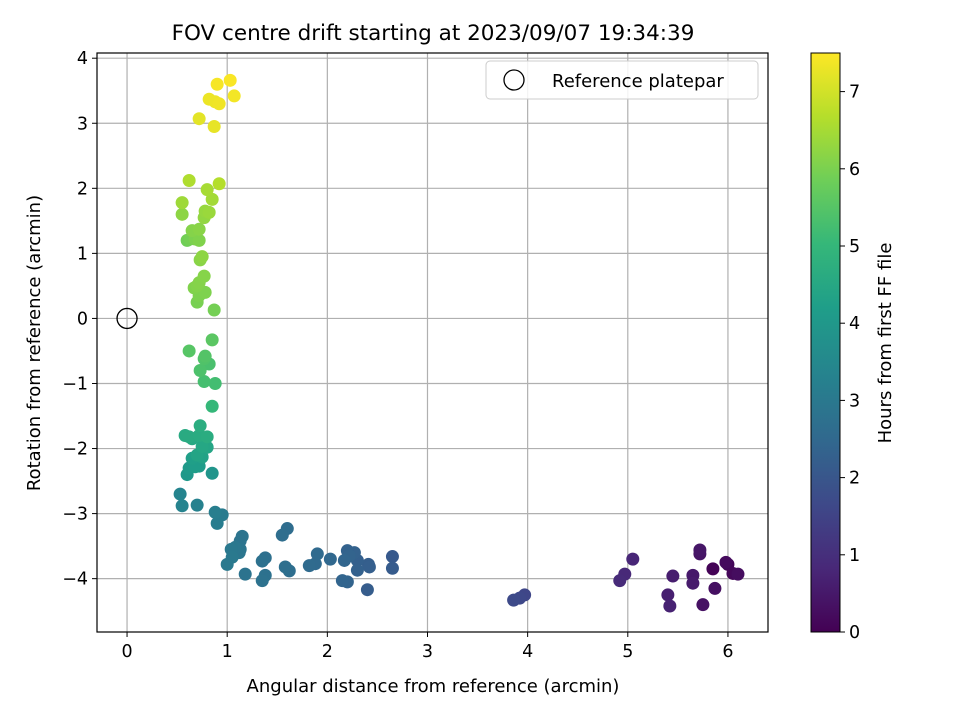  Describe the element at coordinates (82, 124) in the screenshot. I see `y-tick-label: 3` at that location.